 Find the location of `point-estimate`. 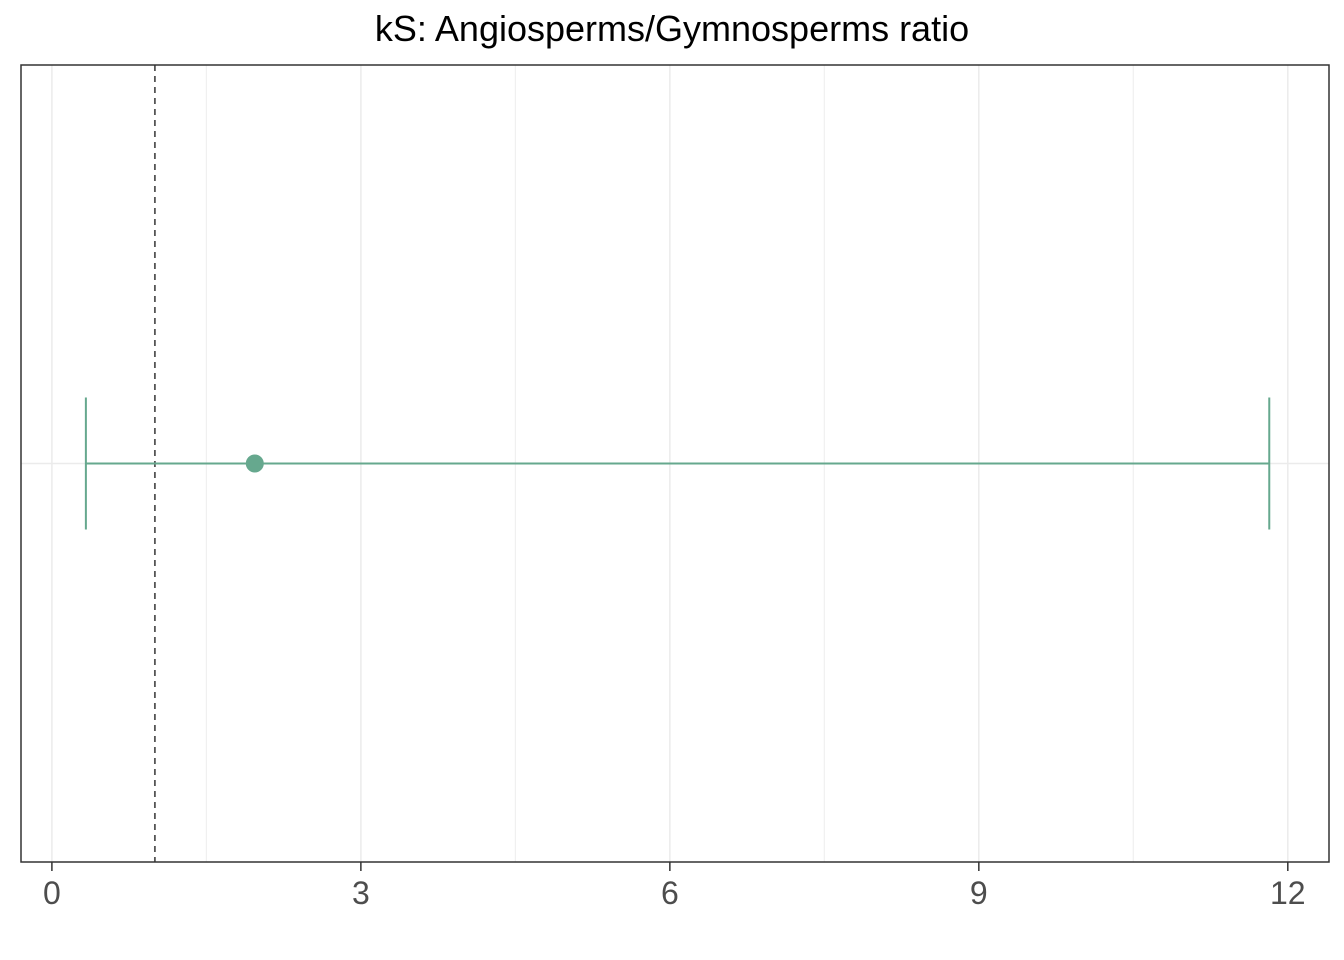

point-estimate is located at coordinates (254, 463).